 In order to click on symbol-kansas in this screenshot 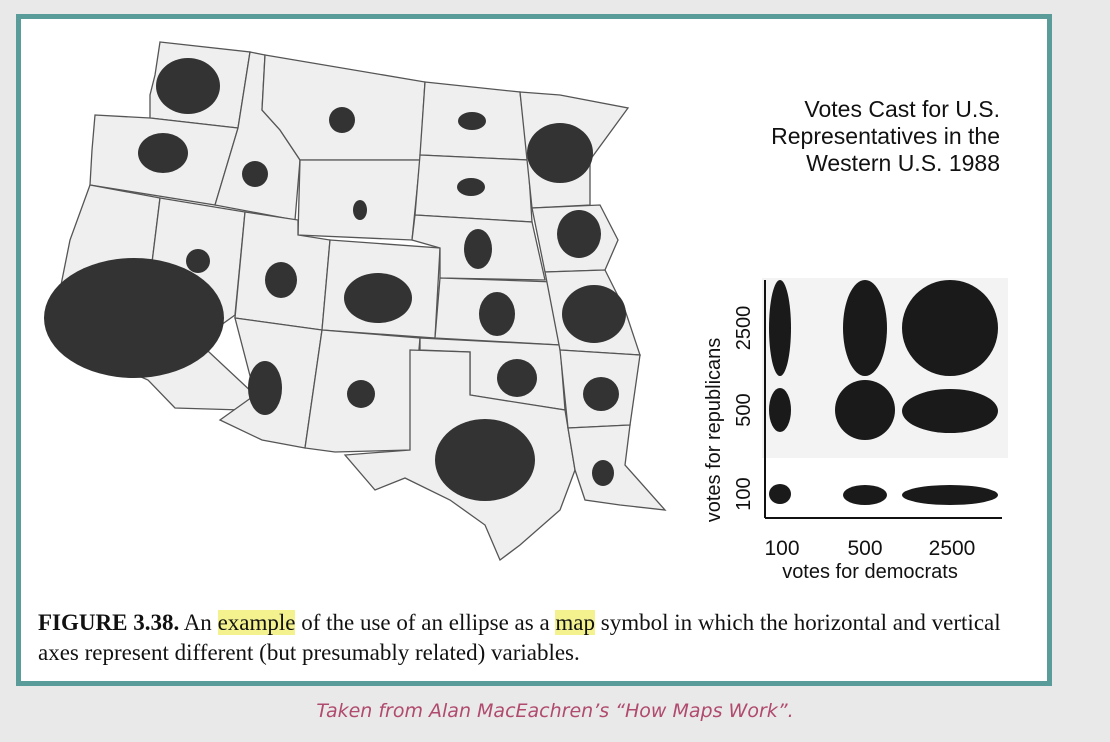, I will do `click(497, 314)`.